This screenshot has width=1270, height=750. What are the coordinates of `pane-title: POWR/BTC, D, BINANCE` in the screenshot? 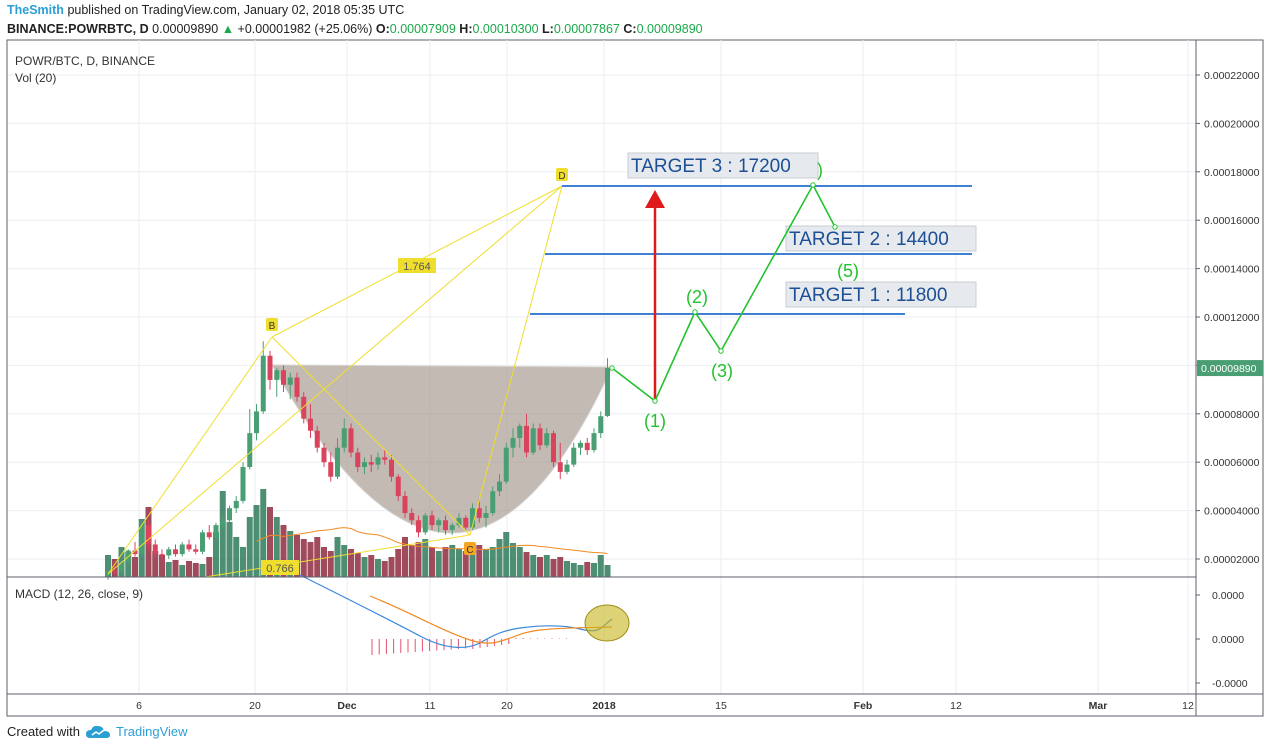 It's located at (85, 61).